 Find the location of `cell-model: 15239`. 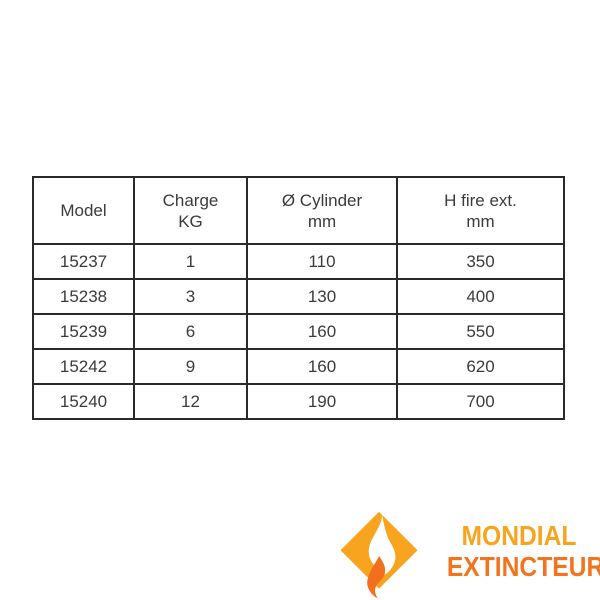

cell-model: 15239 is located at coordinates (83, 331).